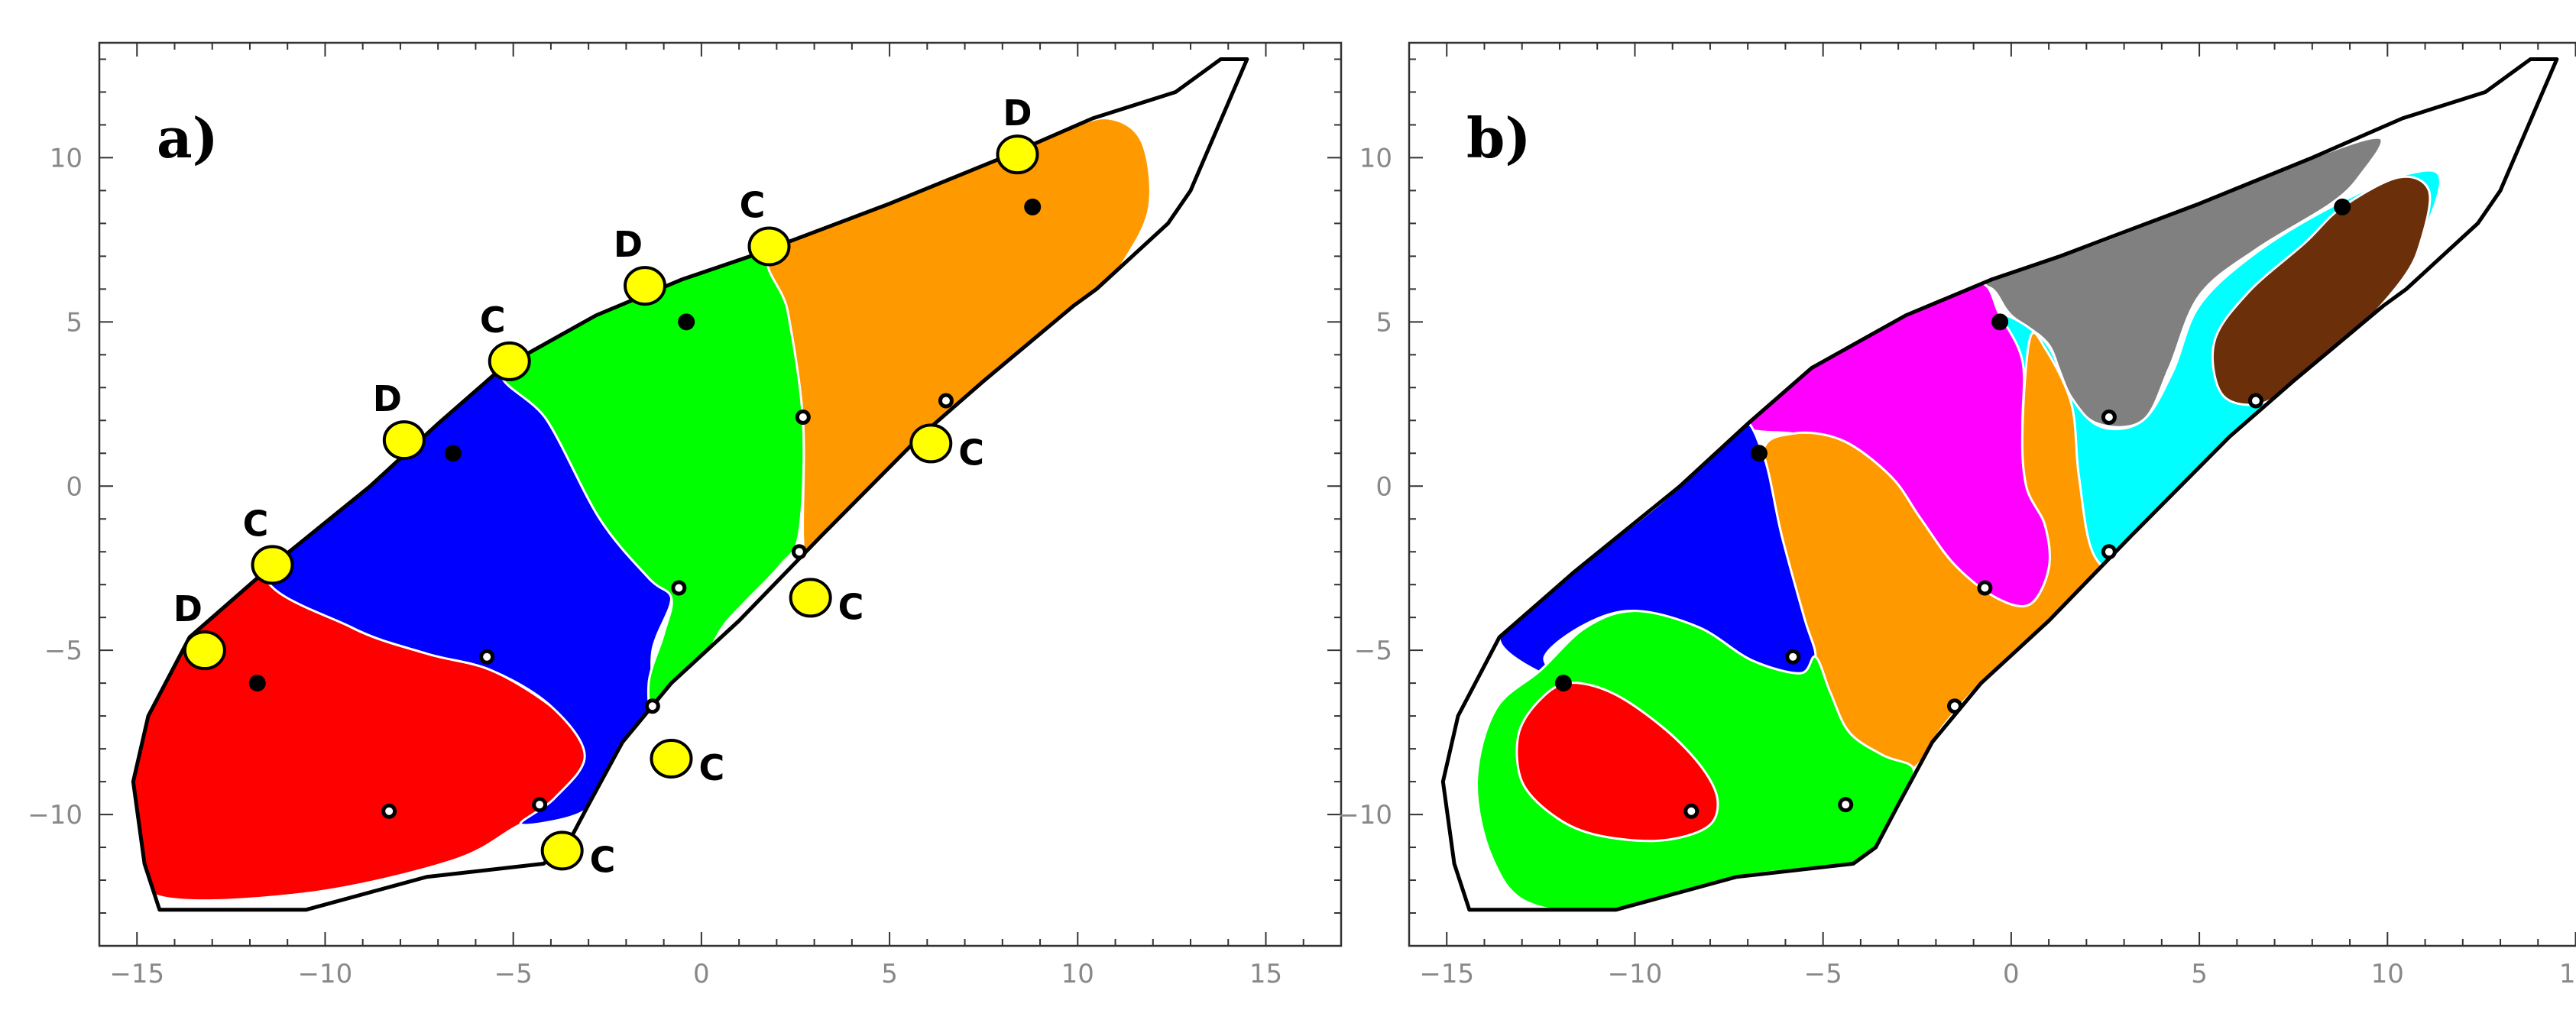 The width and height of the screenshot is (2576, 1036). Describe the element at coordinates (1617, 762) in the screenshot. I see `region-red` at that location.